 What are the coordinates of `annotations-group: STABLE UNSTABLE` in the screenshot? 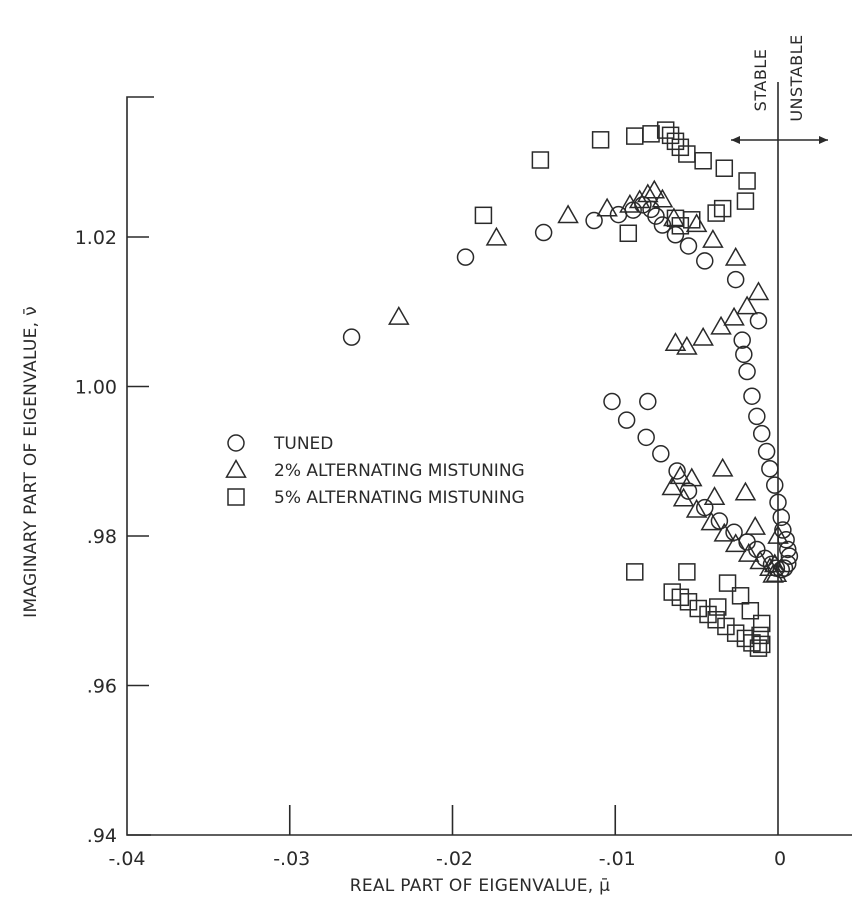 It's located at (779, 89).